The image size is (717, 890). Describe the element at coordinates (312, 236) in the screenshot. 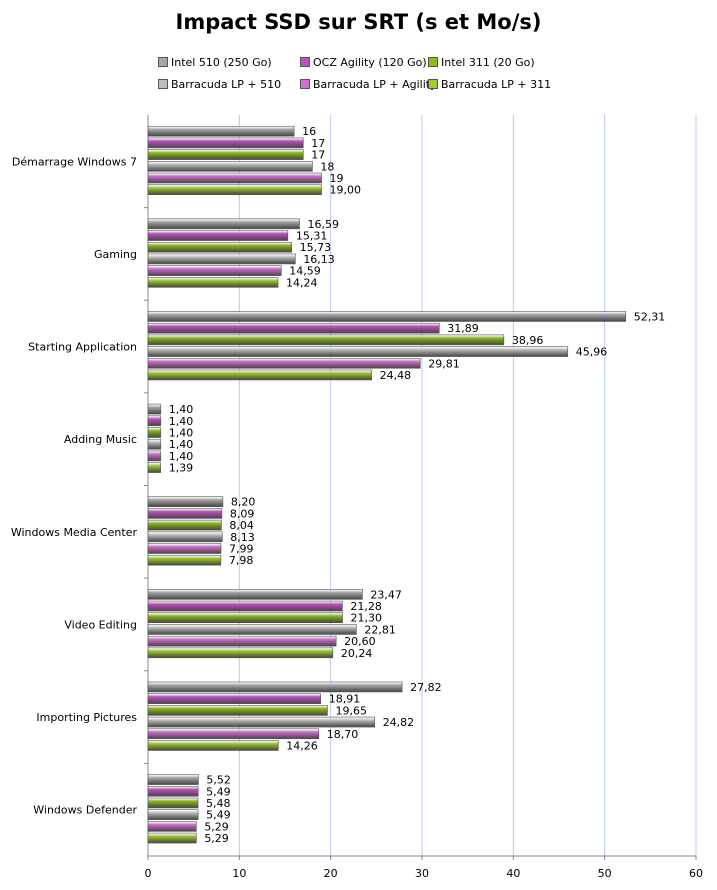

I see `data-label: 15,31` at that location.